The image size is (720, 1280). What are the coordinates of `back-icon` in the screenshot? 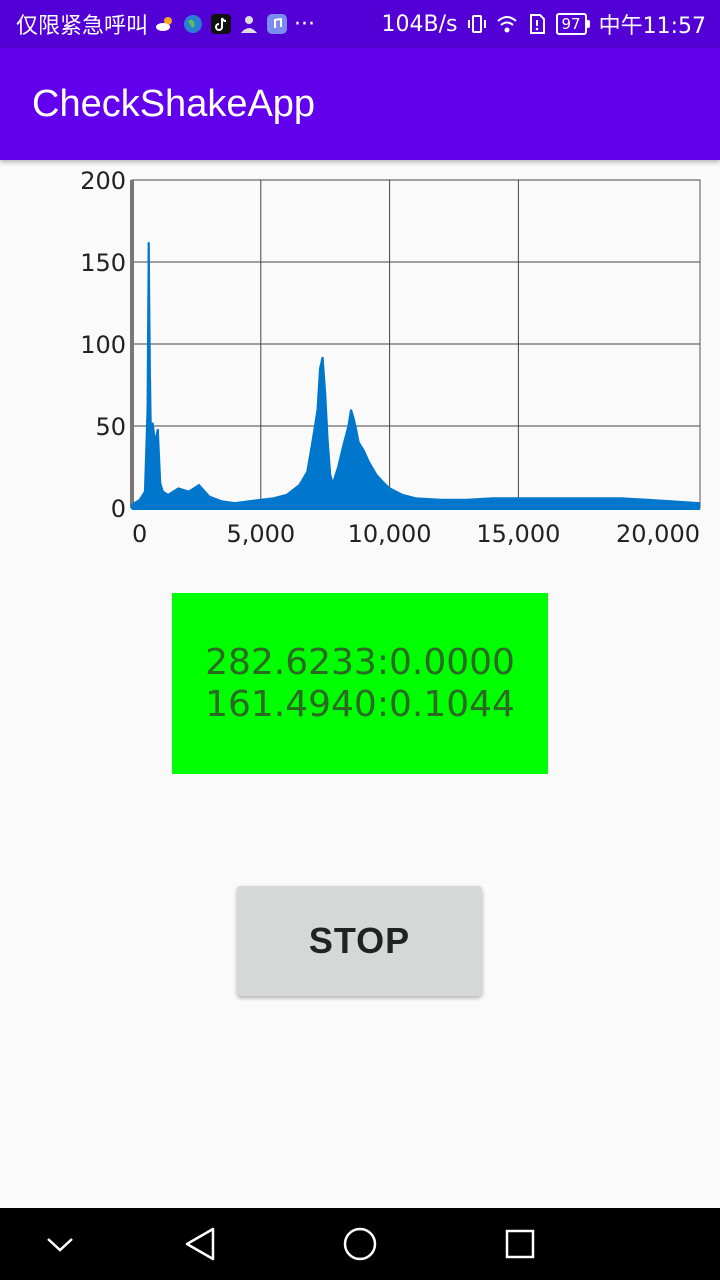 It's located at (200, 1244).